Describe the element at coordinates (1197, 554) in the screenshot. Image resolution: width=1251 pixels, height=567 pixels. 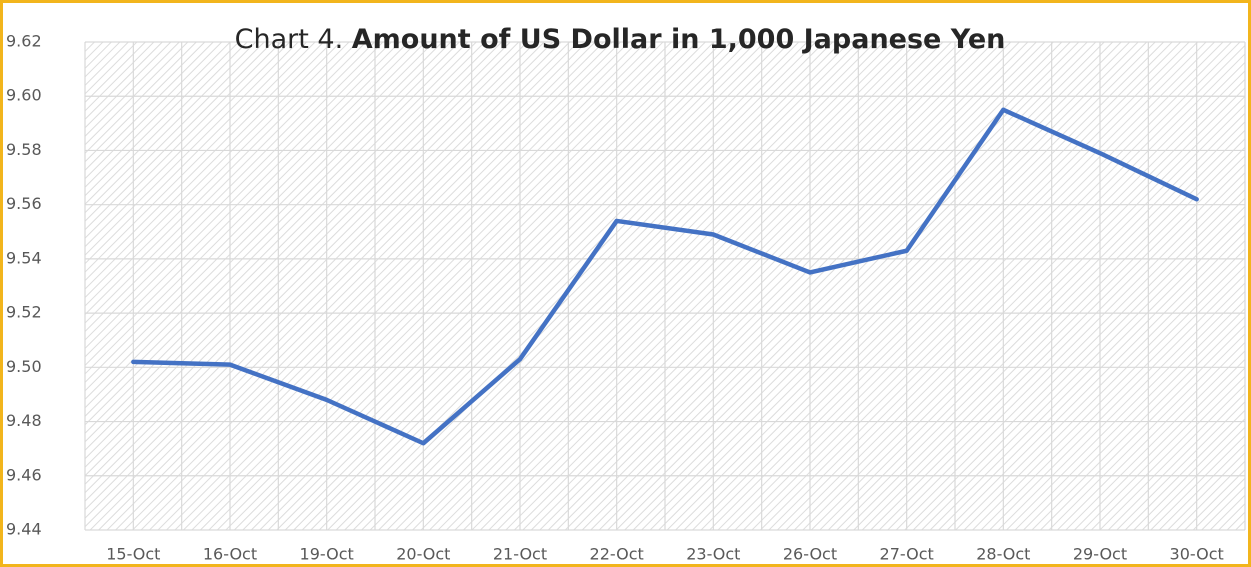
I see `x-tick-label: 30-Oct` at that location.